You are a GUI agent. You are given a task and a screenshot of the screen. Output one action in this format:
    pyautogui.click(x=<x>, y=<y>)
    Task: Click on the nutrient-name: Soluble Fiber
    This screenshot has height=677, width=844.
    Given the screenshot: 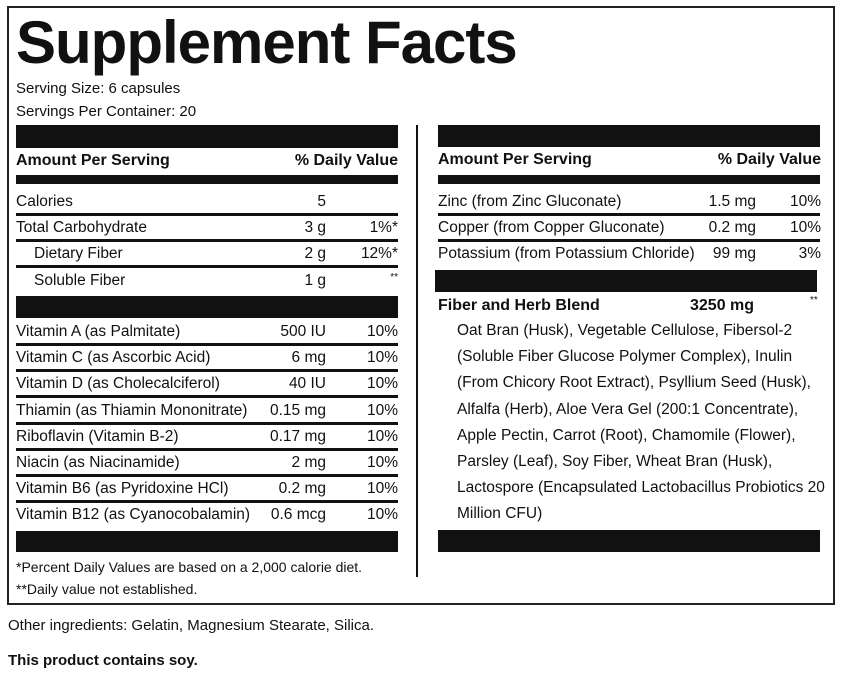 What is the action you would take?
    pyautogui.click(x=80, y=280)
    